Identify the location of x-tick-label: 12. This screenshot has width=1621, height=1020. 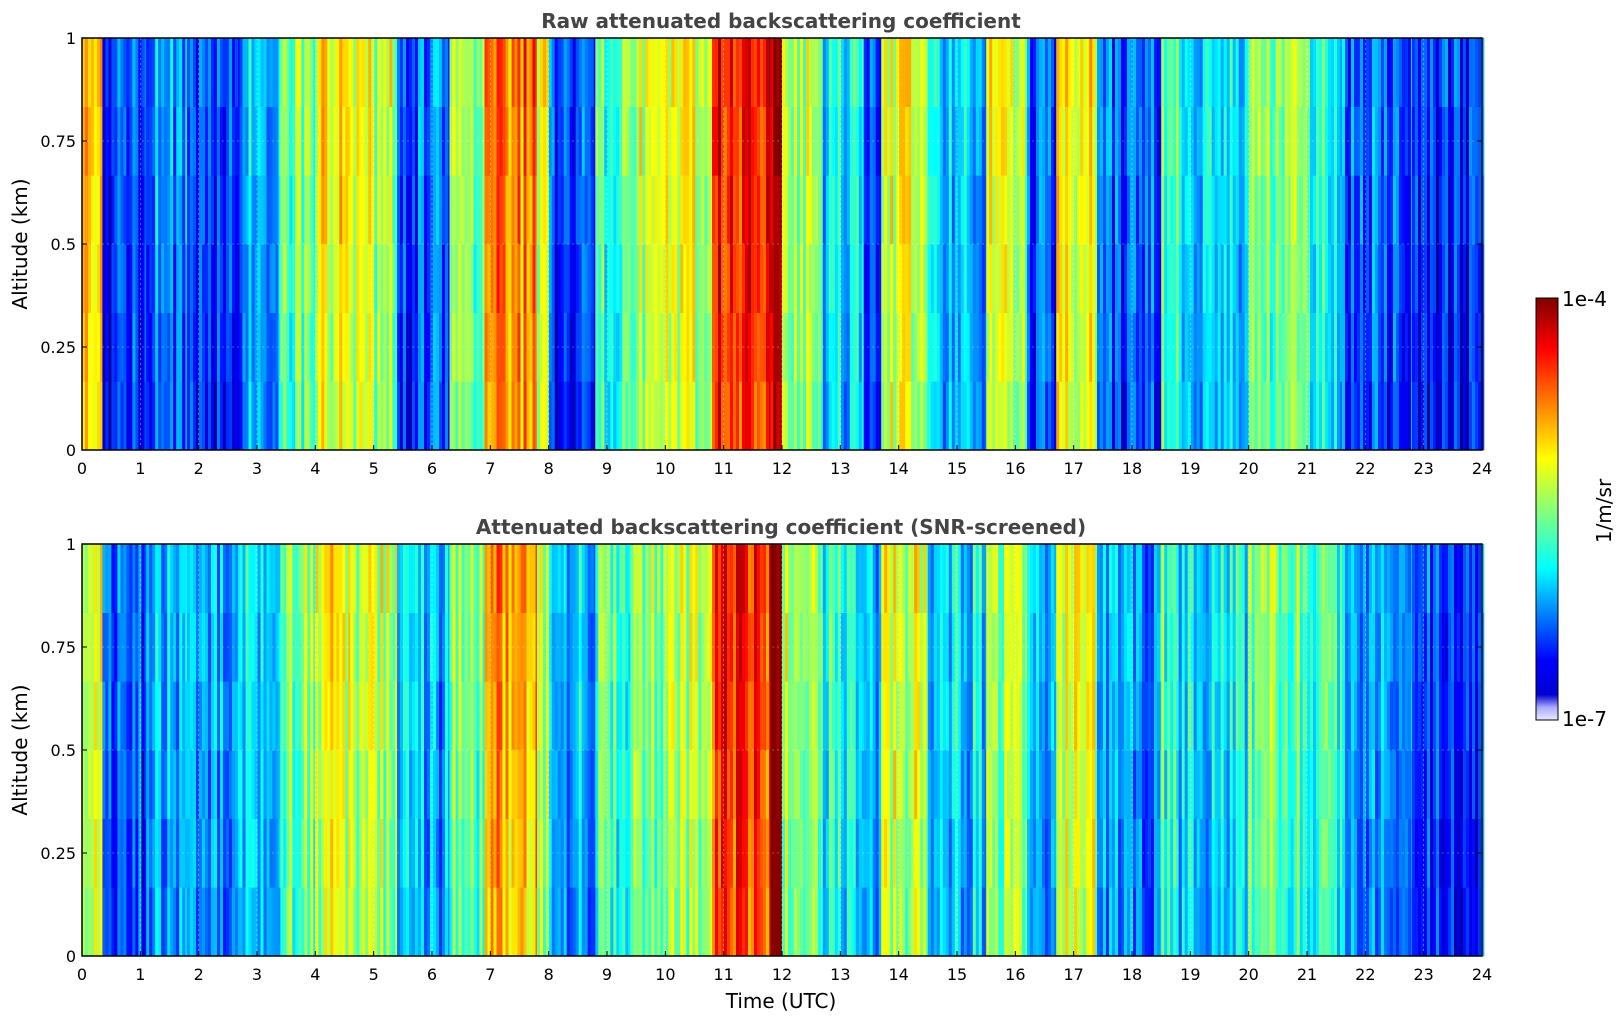
(782, 468).